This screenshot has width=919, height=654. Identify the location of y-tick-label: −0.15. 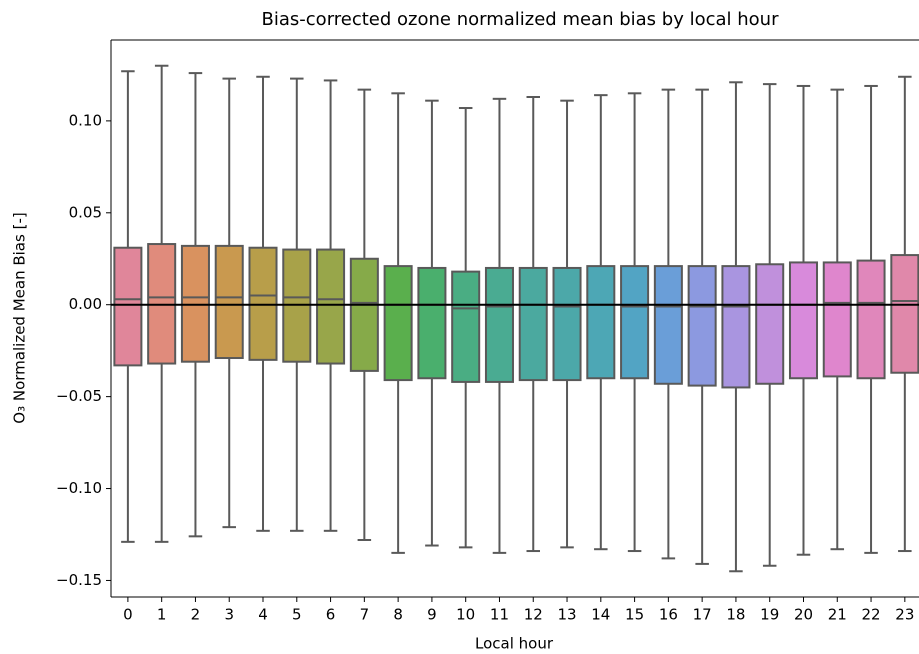
(79, 580).